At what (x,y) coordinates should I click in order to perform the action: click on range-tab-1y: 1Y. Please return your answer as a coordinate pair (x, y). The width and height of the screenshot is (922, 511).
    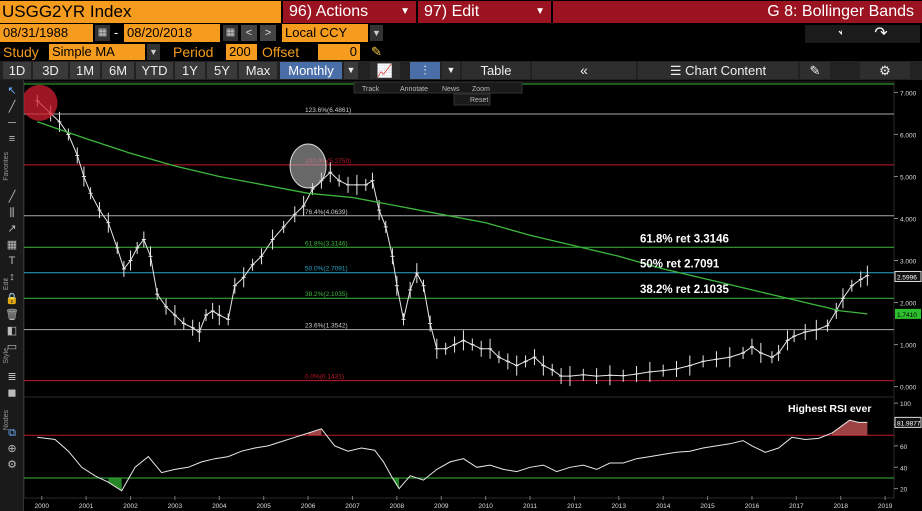
    Looking at the image, I should click on (190, 70).